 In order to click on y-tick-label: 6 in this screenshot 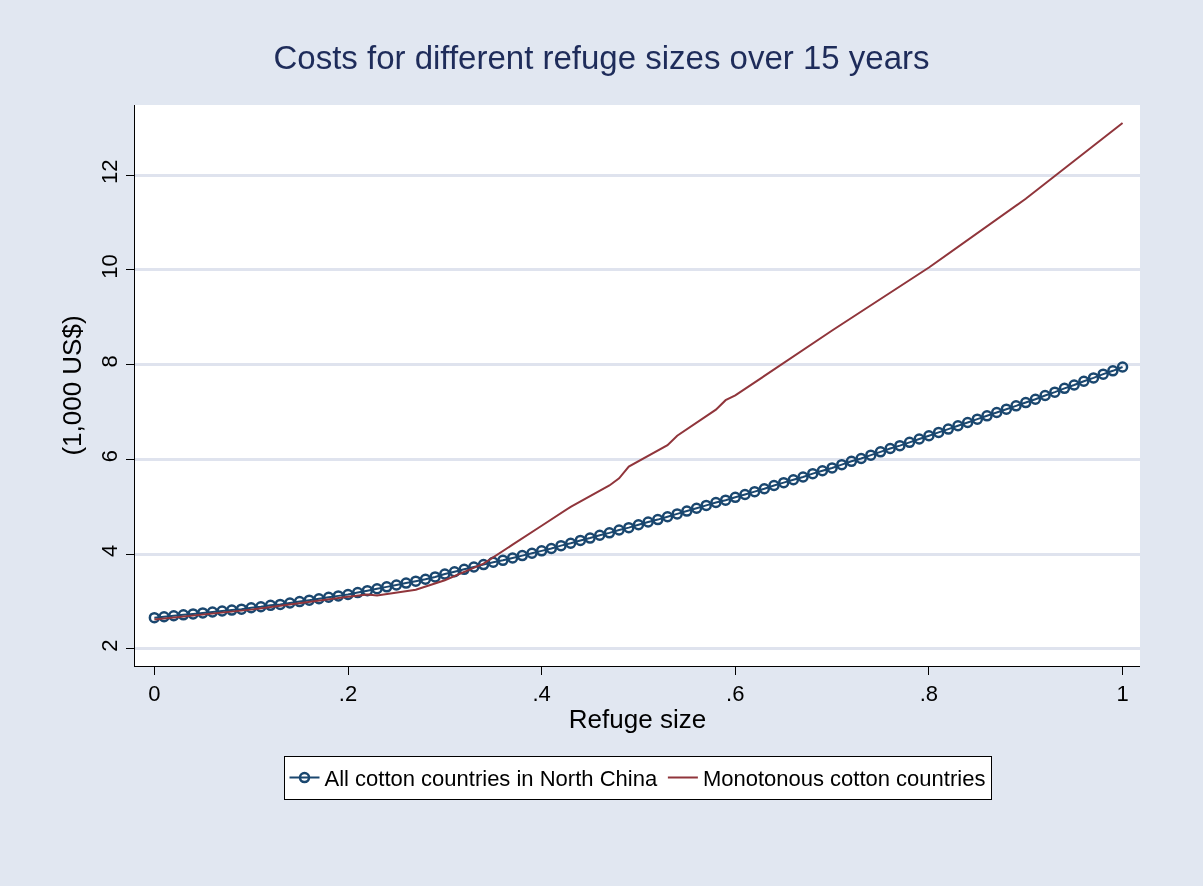, I will do `click(110, 456)`.